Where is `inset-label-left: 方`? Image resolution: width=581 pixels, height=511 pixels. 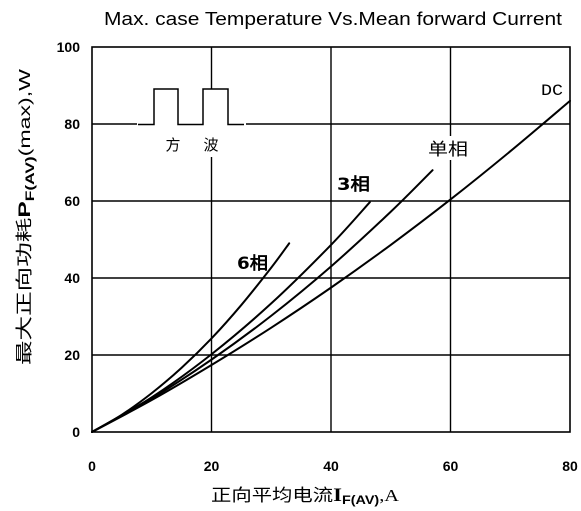 inset-label-left: 方 is located at coordinates (172, 145).